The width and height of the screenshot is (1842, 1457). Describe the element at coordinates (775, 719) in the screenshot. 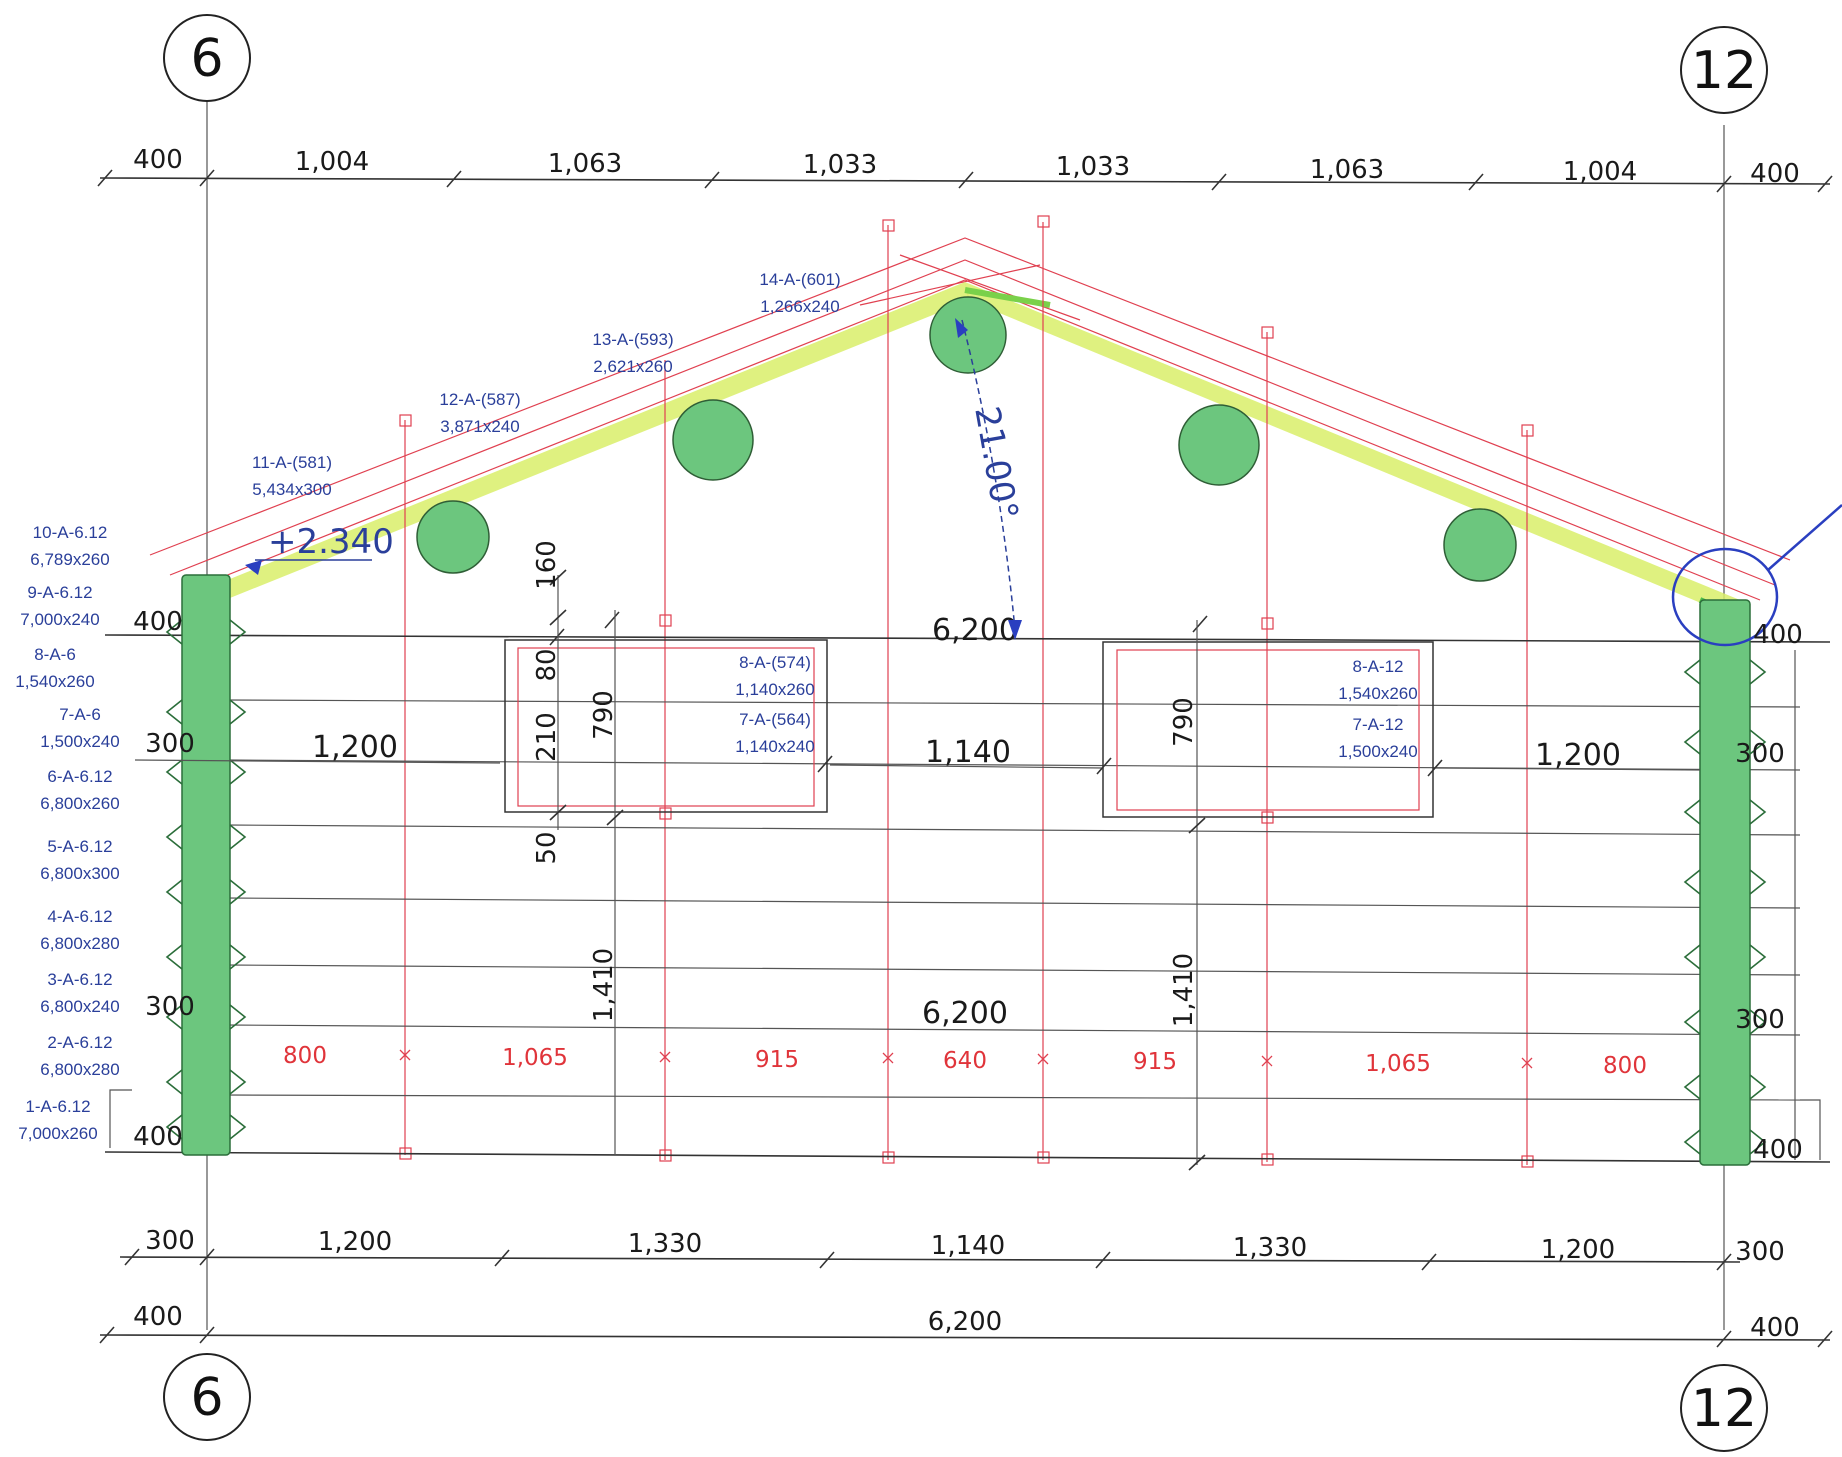

I see `svg-text: 7-A-(564)` at that location.